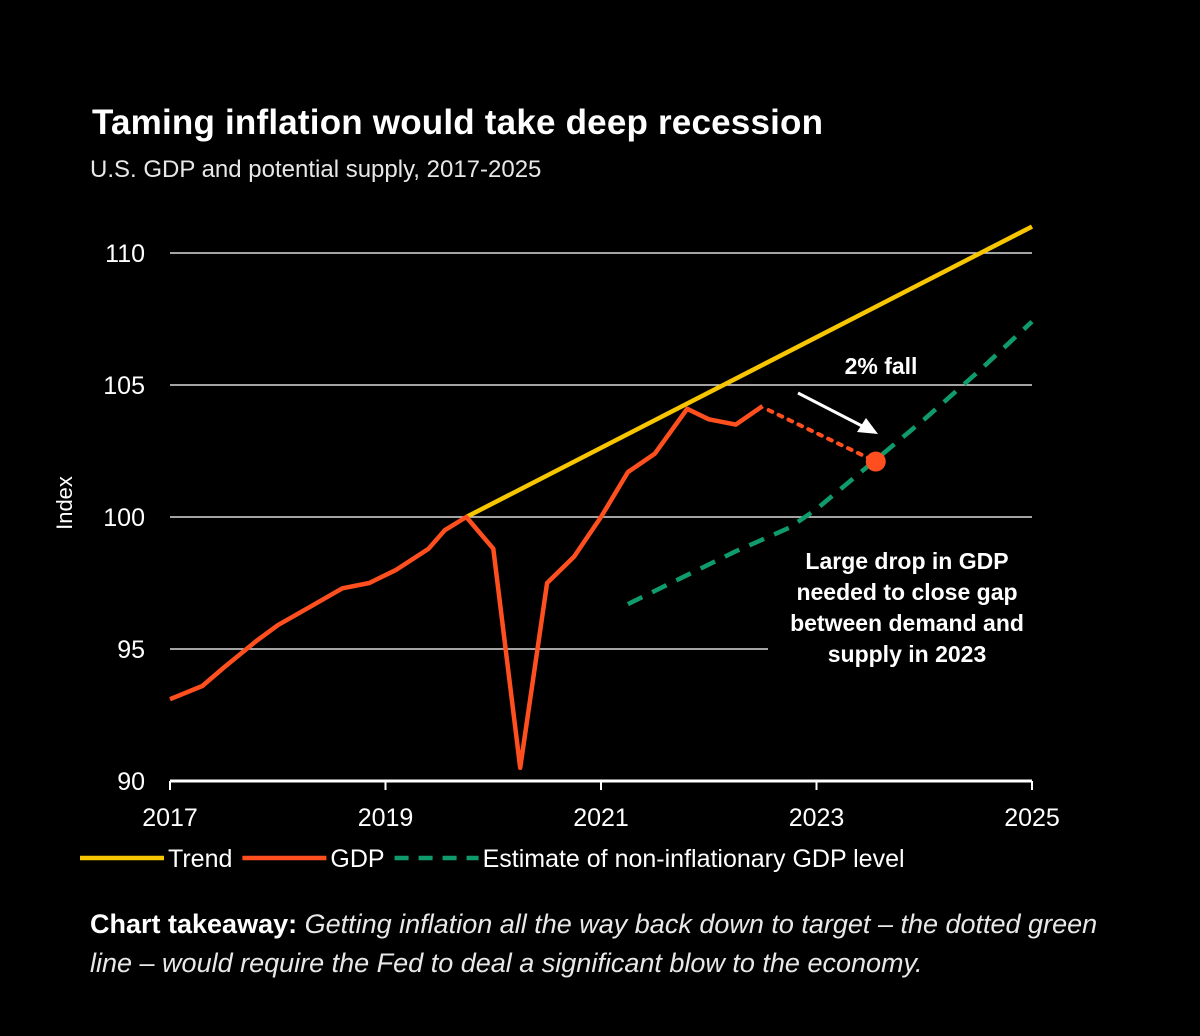 The image size is (1200, 1036). I want to click on legend-label-1: GDP, so click(357, 859).